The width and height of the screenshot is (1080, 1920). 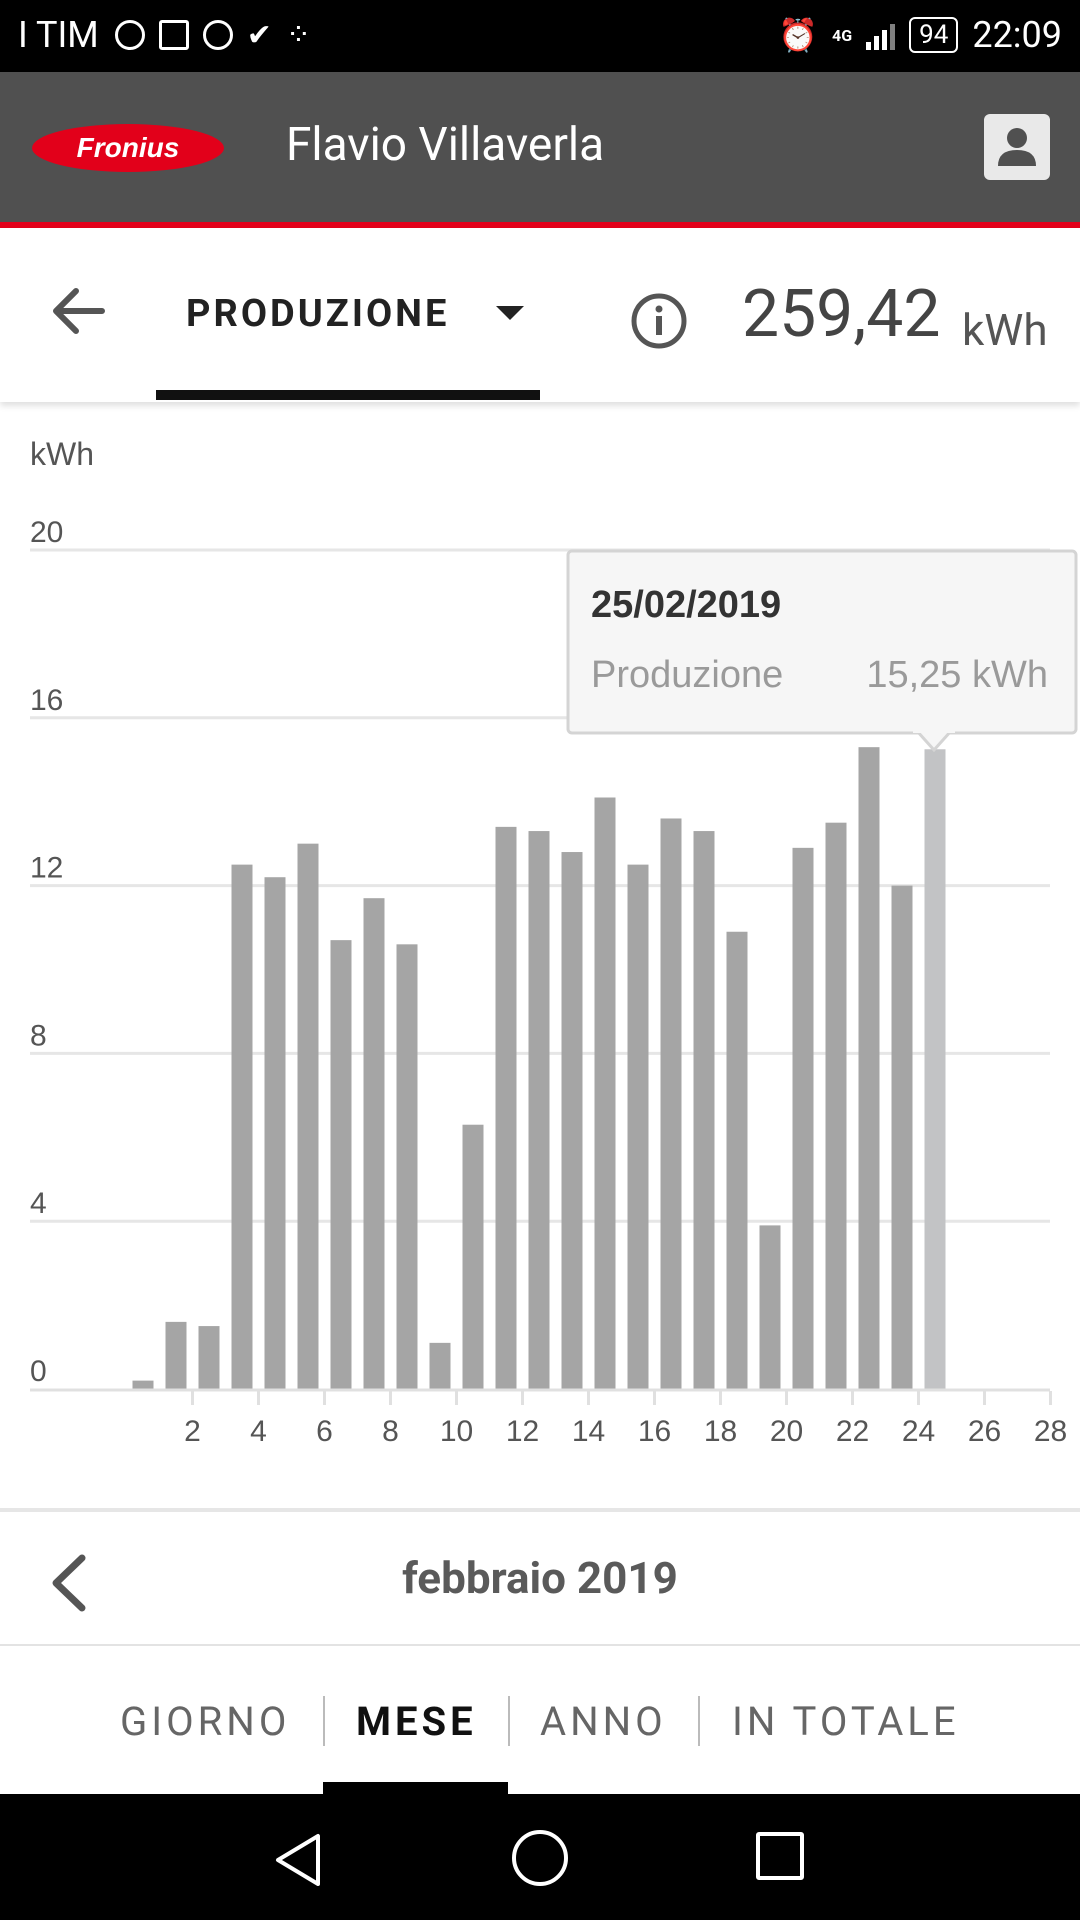 What do you see at coordinates (786, 1431) in the screenshot?
I see `x-tick-label: 20` at bounding box center [786, 1431].